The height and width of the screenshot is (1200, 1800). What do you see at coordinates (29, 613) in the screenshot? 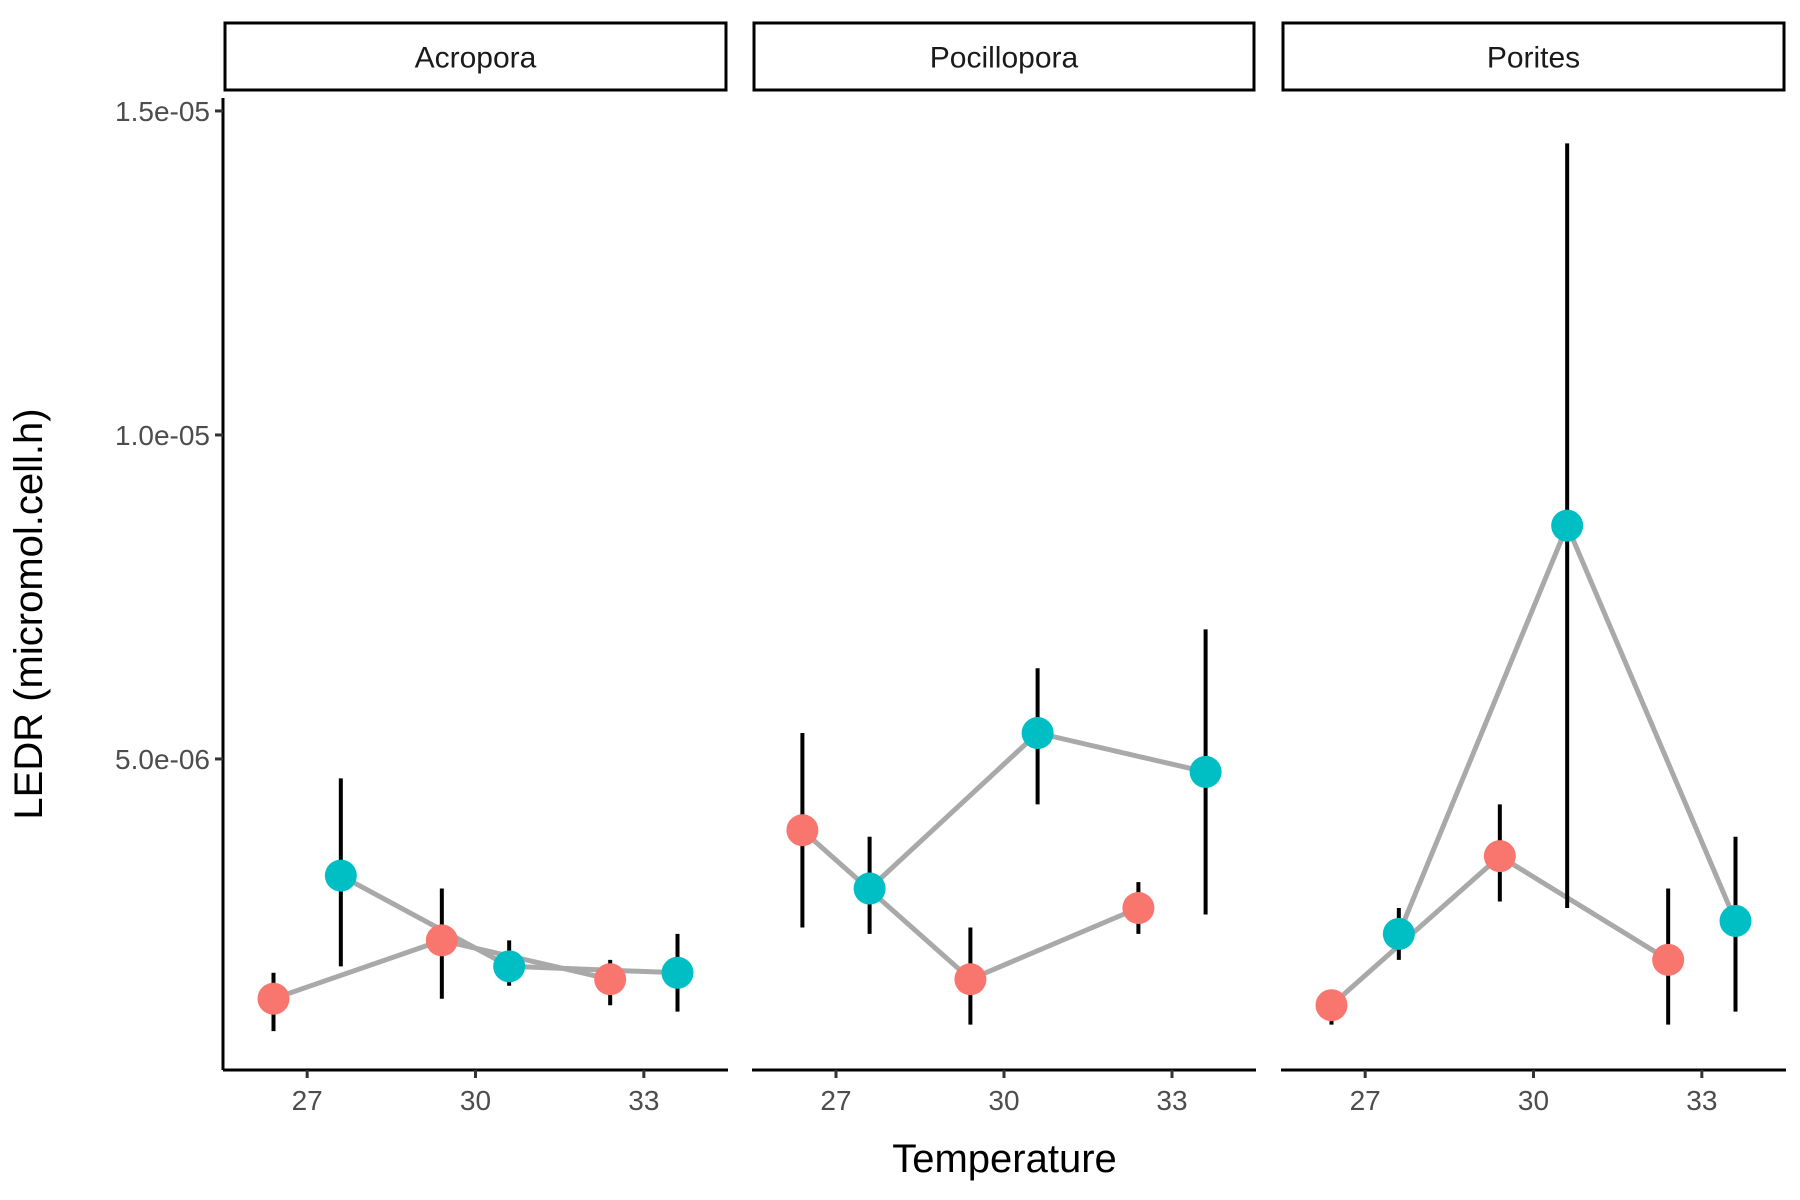
I see `y-axis-title: LEDR (micromol.cell.h)` at bounding box center [29, 613].